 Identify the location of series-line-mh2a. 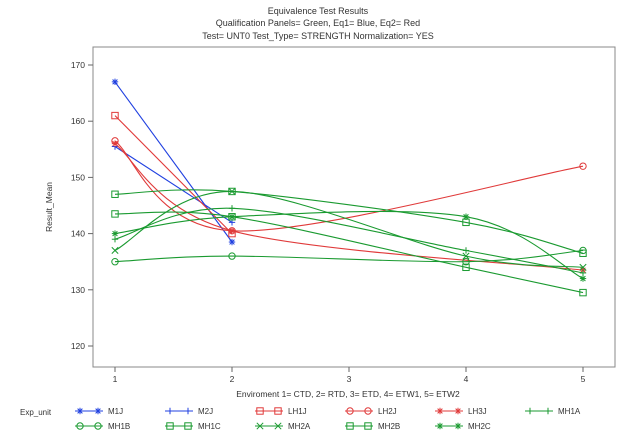
(349, 229).